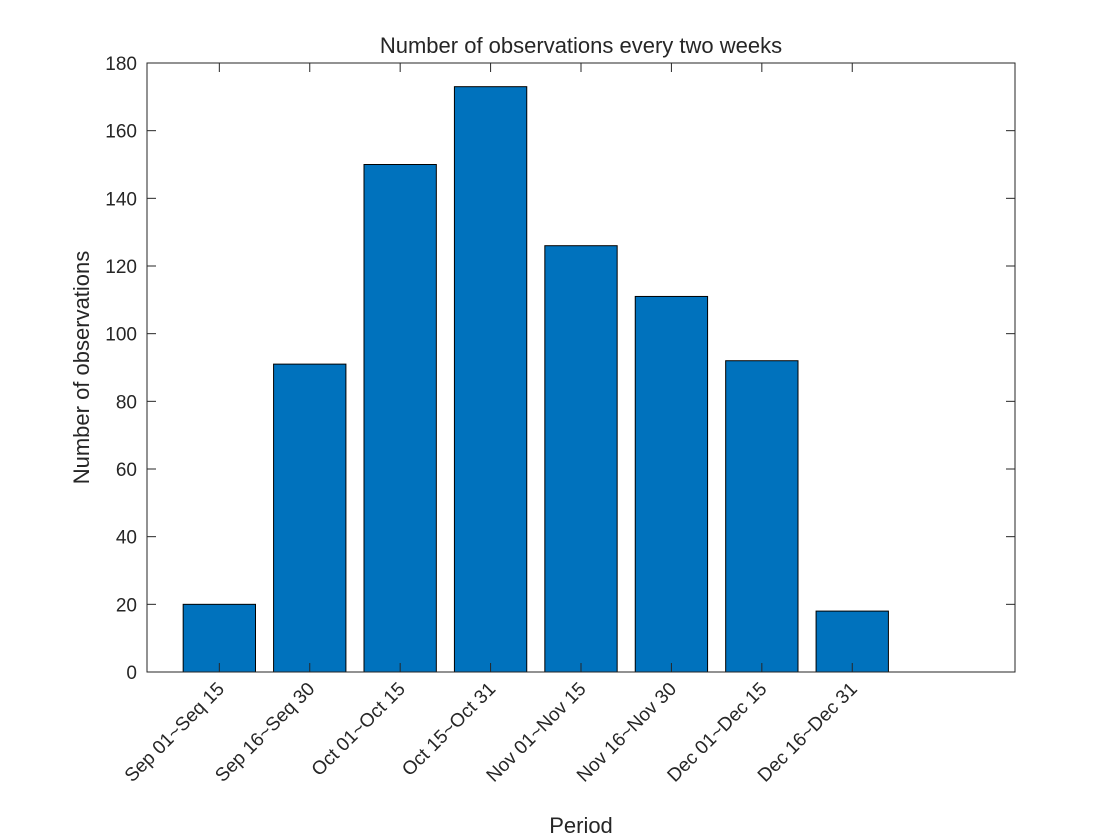  Describe the element at coordinates (126, 470) in the screenshot. I see `y-tick-label: 60` at that location.